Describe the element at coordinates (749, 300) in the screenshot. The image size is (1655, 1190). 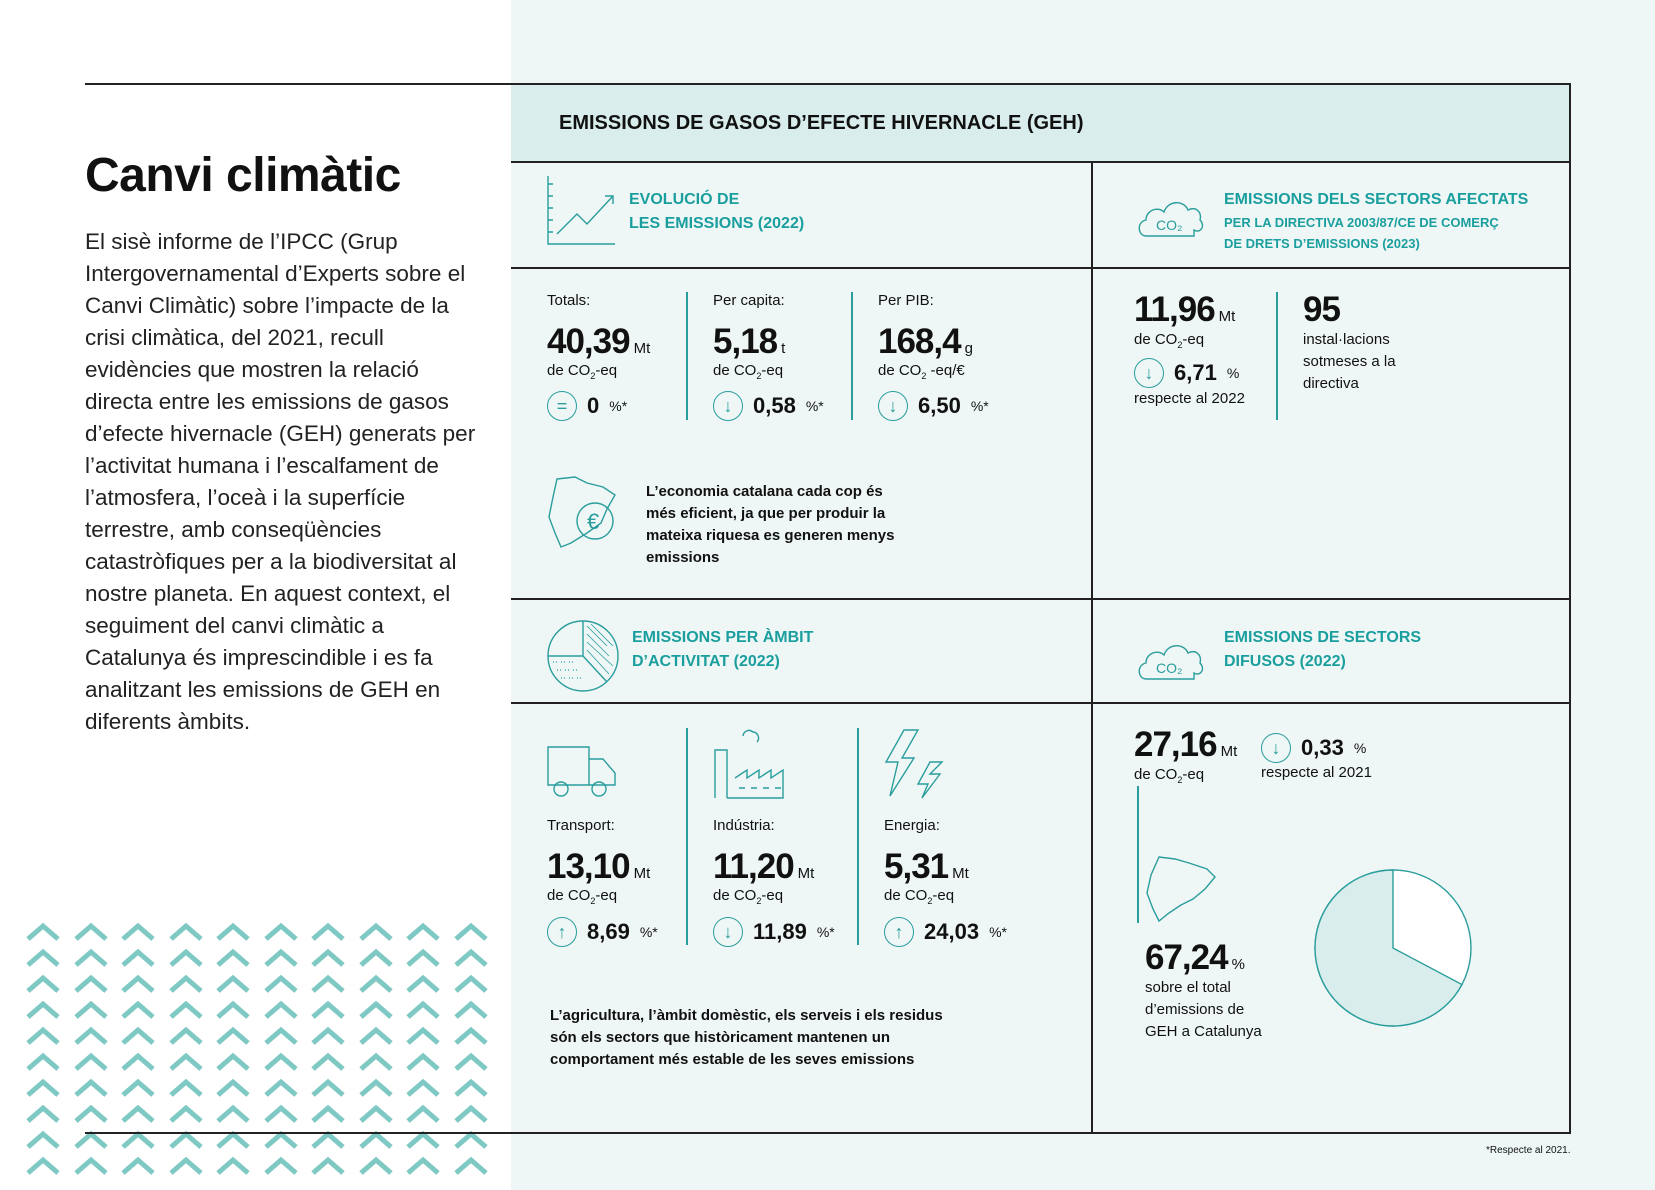
I see `stat-label: Per capita:` at that location.